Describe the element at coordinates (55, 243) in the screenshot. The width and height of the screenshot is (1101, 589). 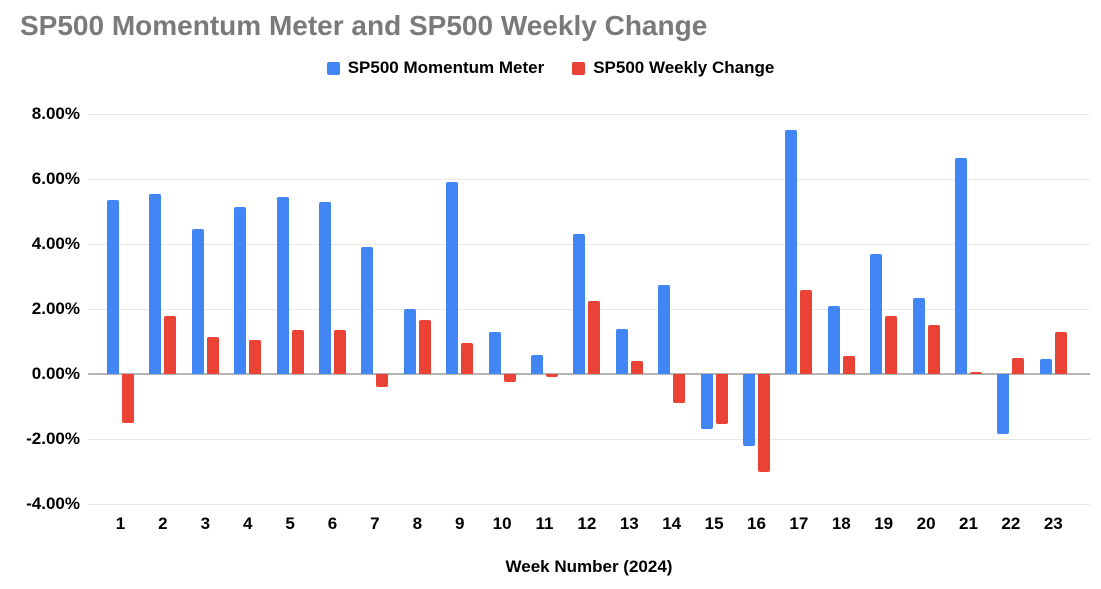
I see `y-tick-label: 4.00%` at that location.